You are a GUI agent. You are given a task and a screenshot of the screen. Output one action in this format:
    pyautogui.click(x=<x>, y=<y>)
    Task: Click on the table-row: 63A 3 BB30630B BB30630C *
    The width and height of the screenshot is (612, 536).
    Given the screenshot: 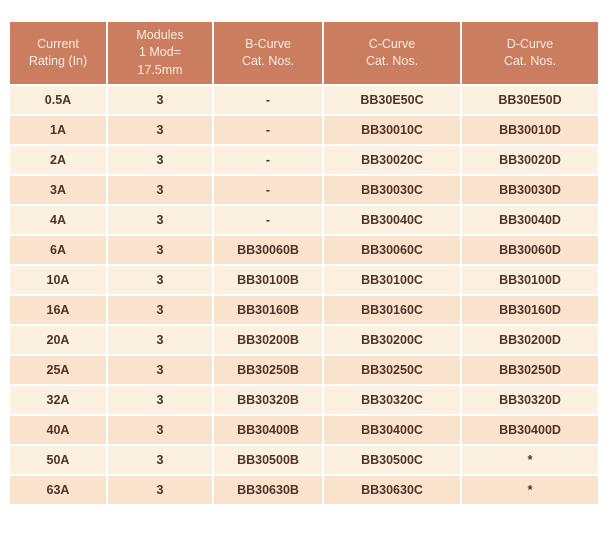 What is the action you would take?
    pyautogui.click(x=304, y=490)
    